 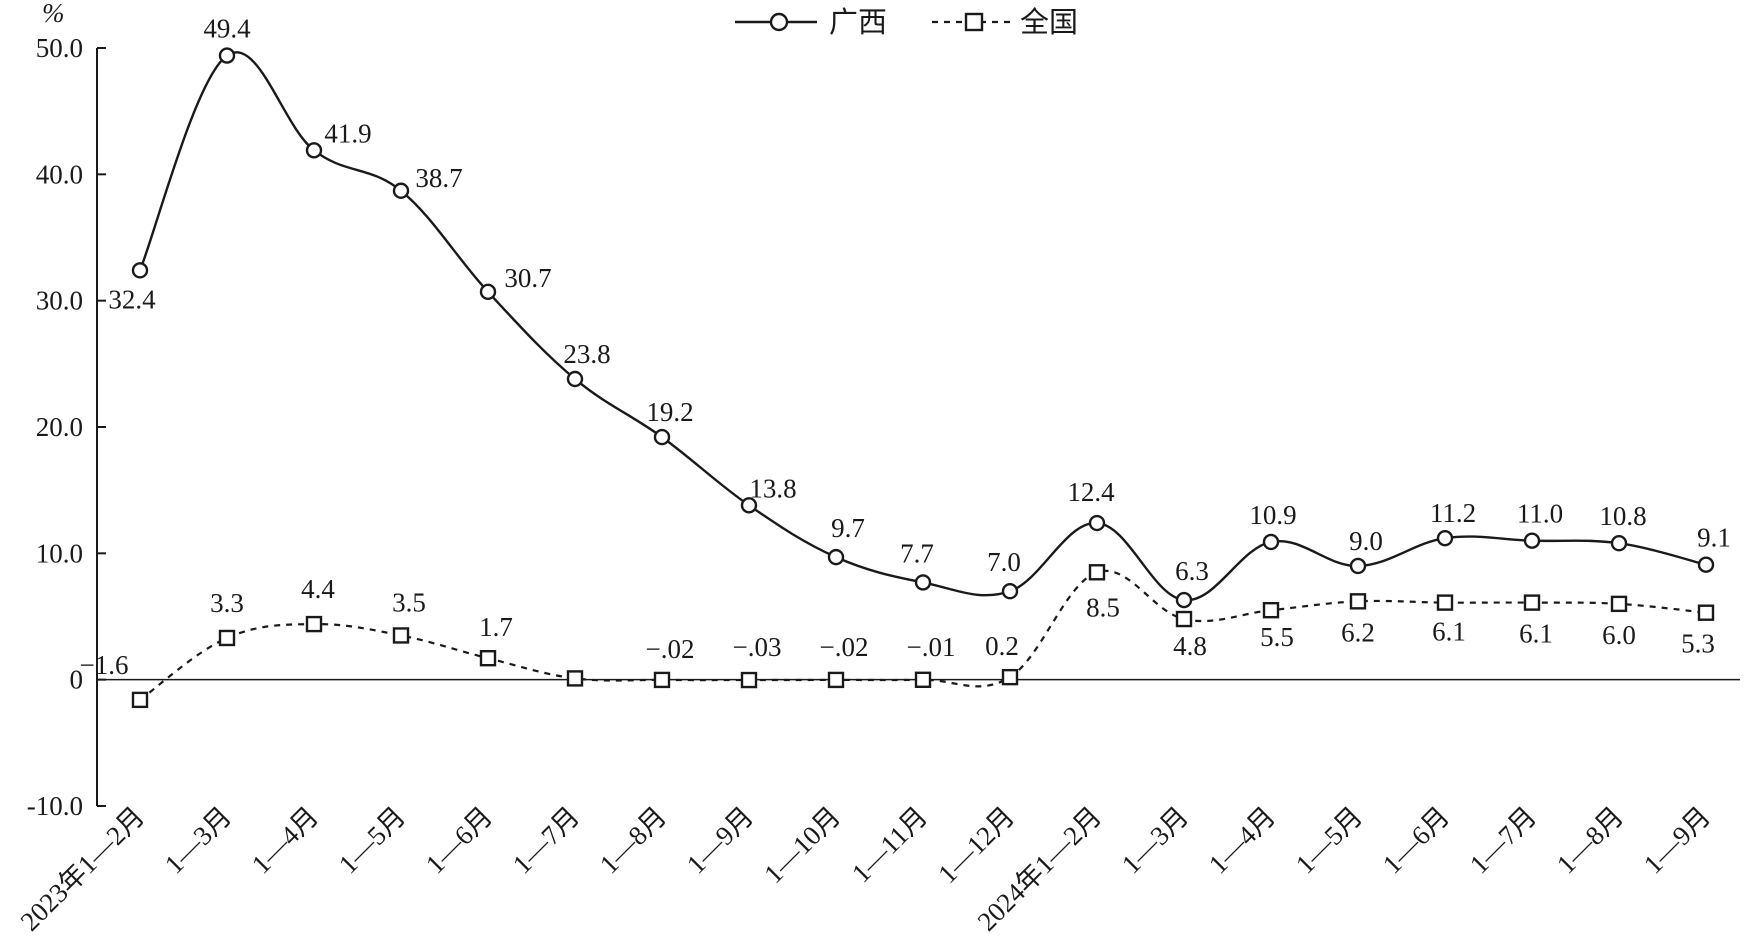 What do you see at coordinates (132, 299) in the screenshot?
I see `data-label-guangxi: 32.4` at bounding box center [132, 299].